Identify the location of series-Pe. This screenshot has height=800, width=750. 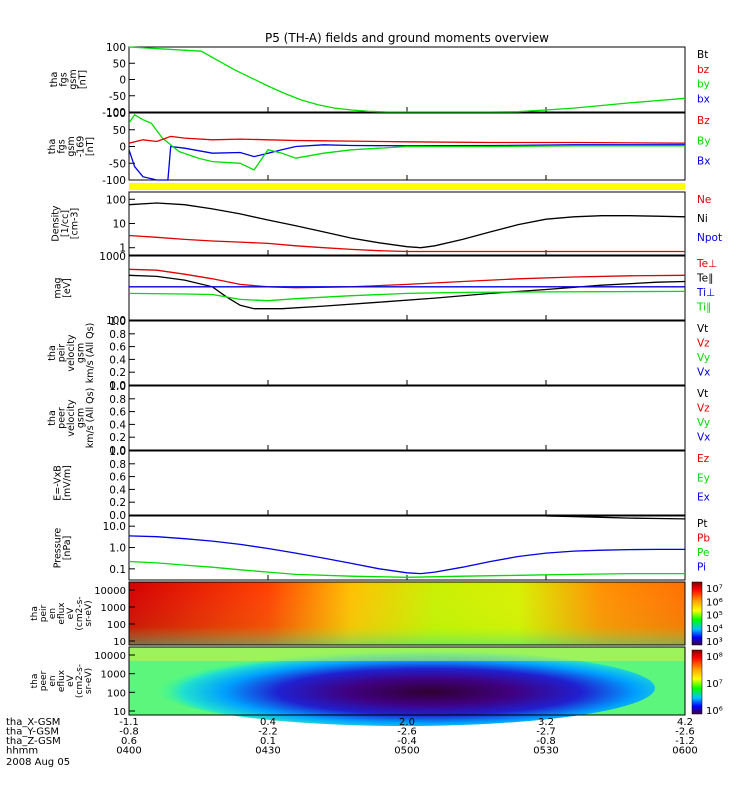
(407, 569).